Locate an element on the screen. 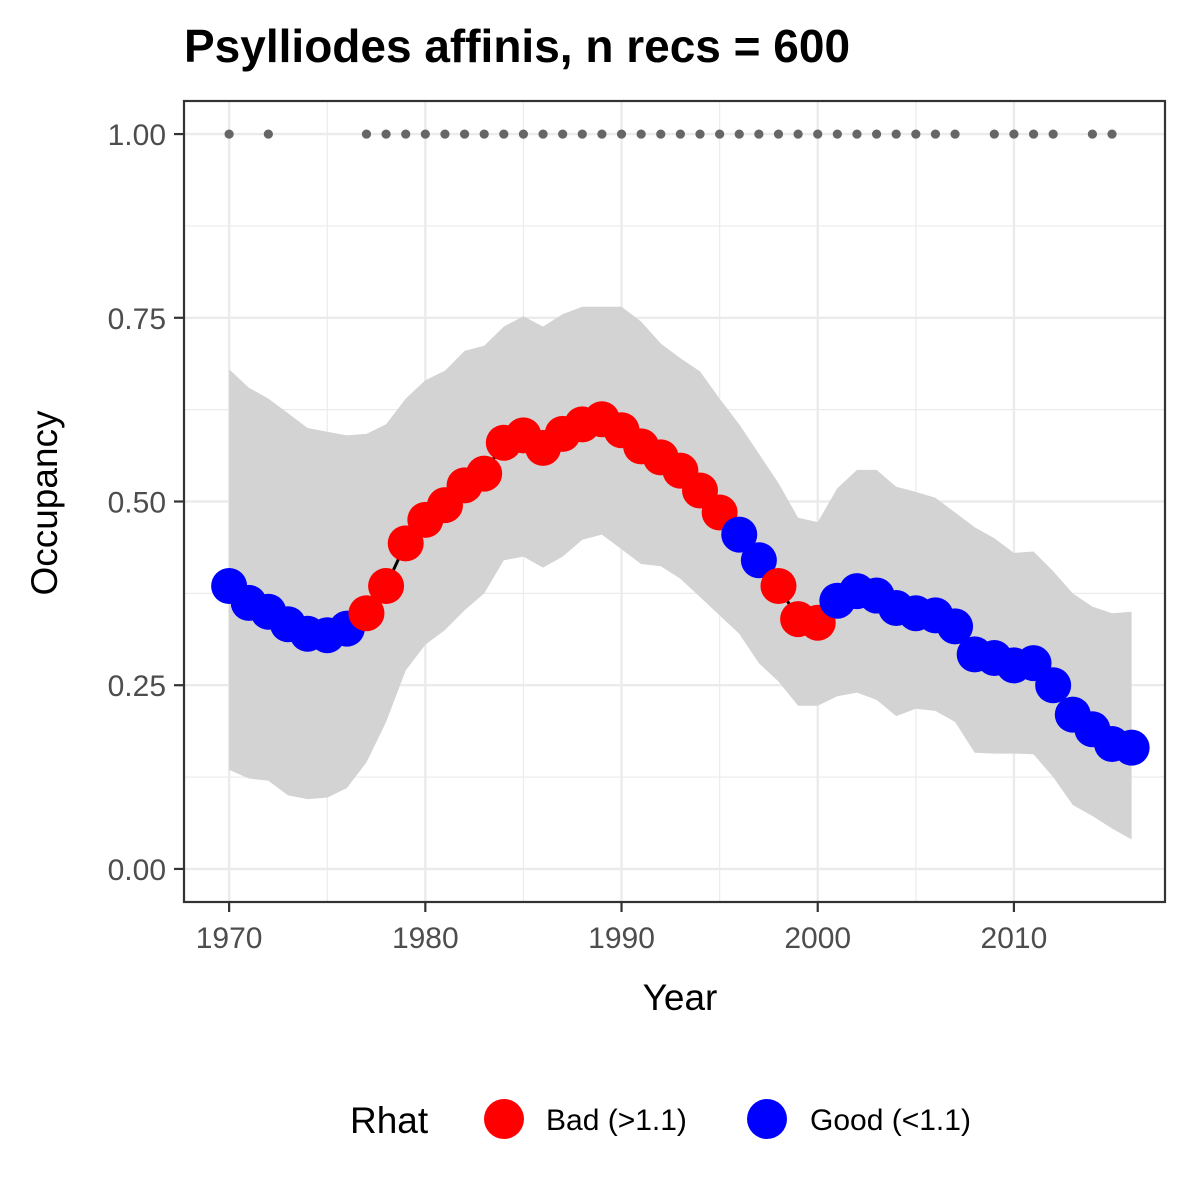 Image resolution: width=1200 pixels, height=1200 pixels. x-tick-label: 1980 is located at coordinates (425, 938).